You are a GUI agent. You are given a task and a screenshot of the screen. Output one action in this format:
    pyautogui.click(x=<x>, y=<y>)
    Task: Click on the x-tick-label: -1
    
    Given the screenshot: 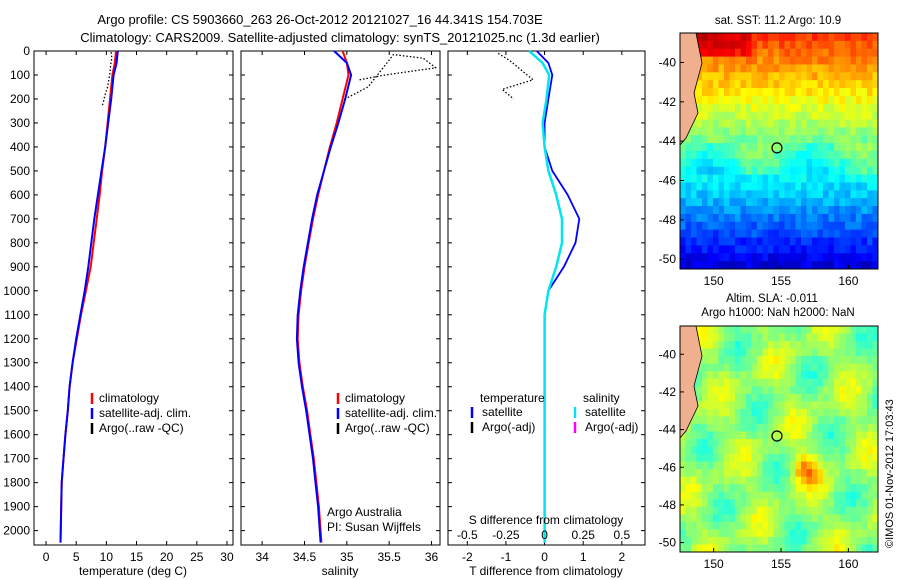 What is the action you would take?
    pyautogui.click(x=506, y=557)
    